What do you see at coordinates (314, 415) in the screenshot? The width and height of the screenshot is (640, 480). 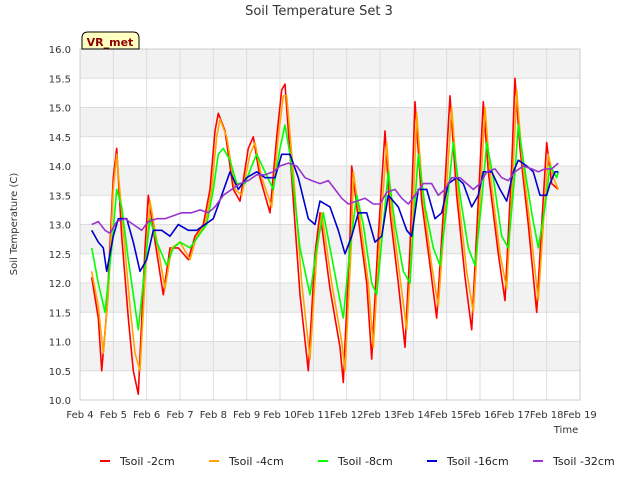 I see `x-tick-label: Feb 11` at bounding box center [314, 415].